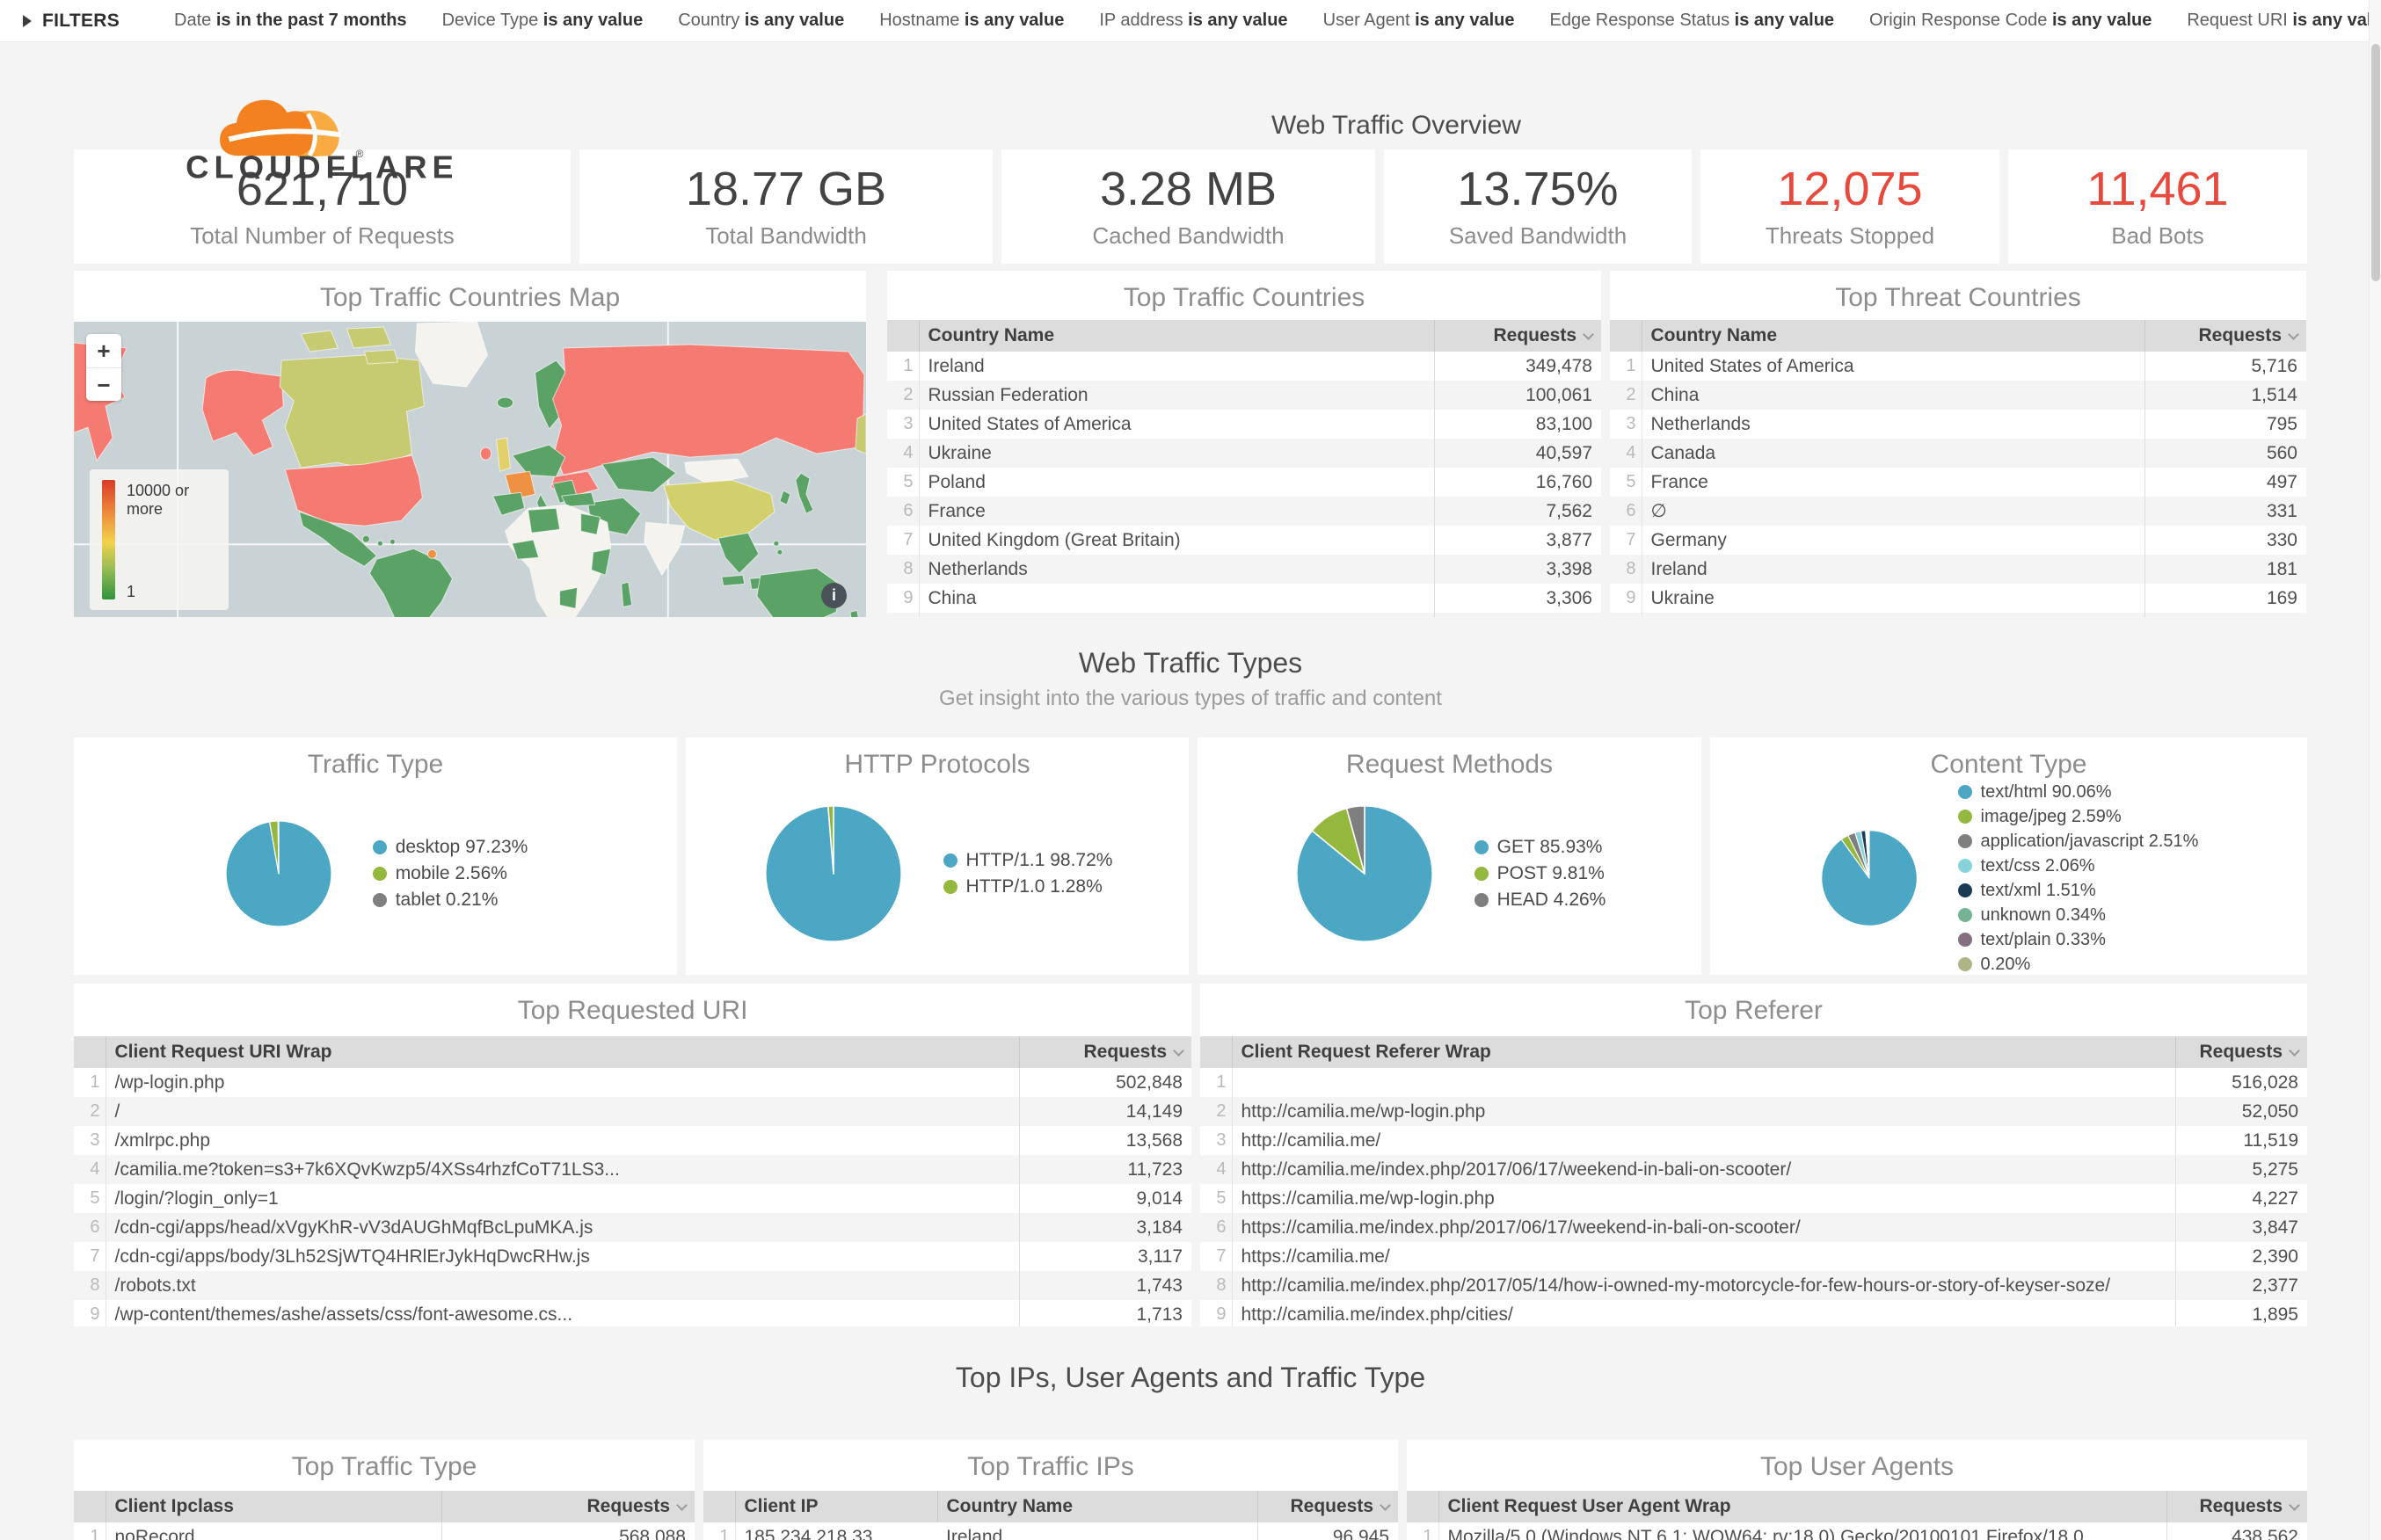  What do you see at coordinates (1327, 1531) in the screenshot?
I see `requests-cell: 96,945` at bounding box center [1327, 1531].